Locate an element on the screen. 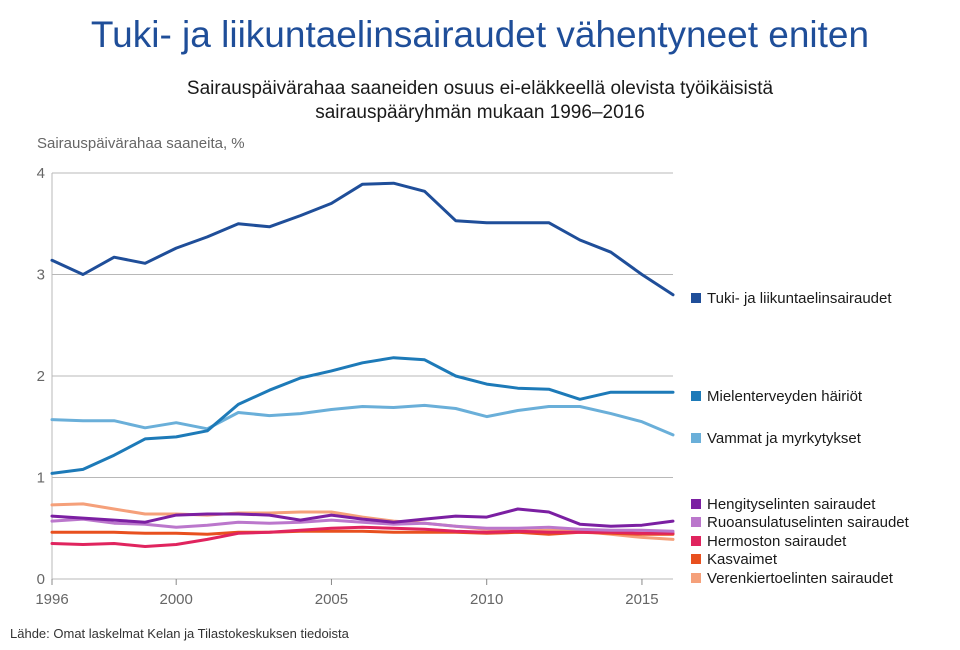  y-tick-label: 4 is located at coordinates (41, 173).